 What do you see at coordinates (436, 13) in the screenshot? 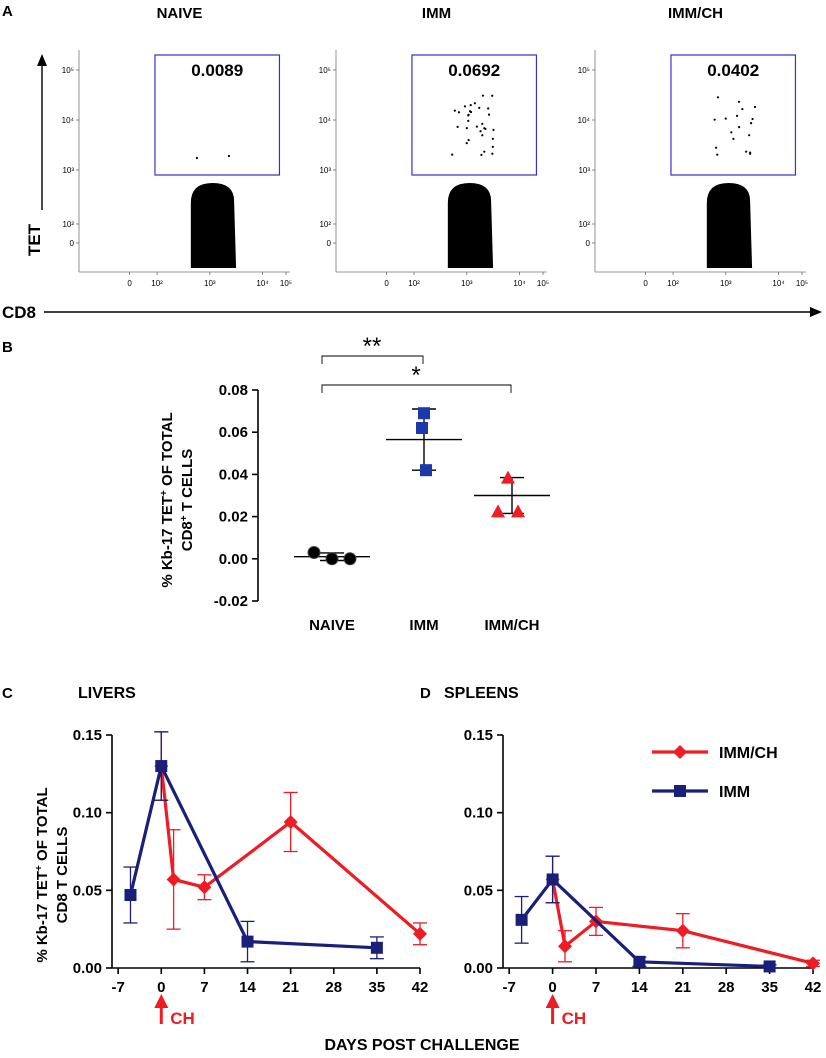
I see `flow-plot-title: IMM` at bounding box center [436, 13].